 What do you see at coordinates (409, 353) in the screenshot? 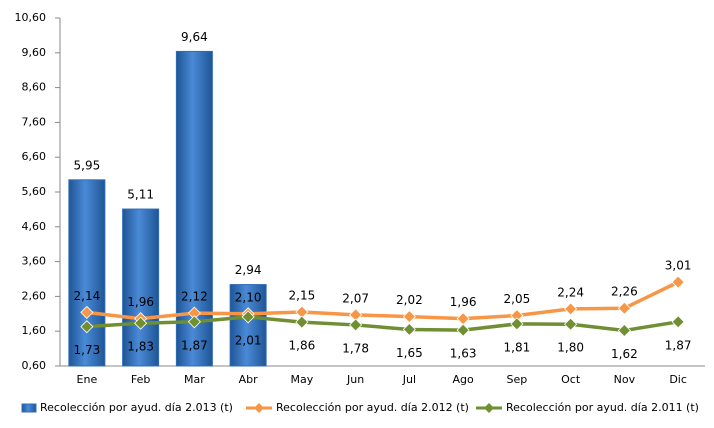
I see `data-label: 1,65` at bounding box center [409, 353].